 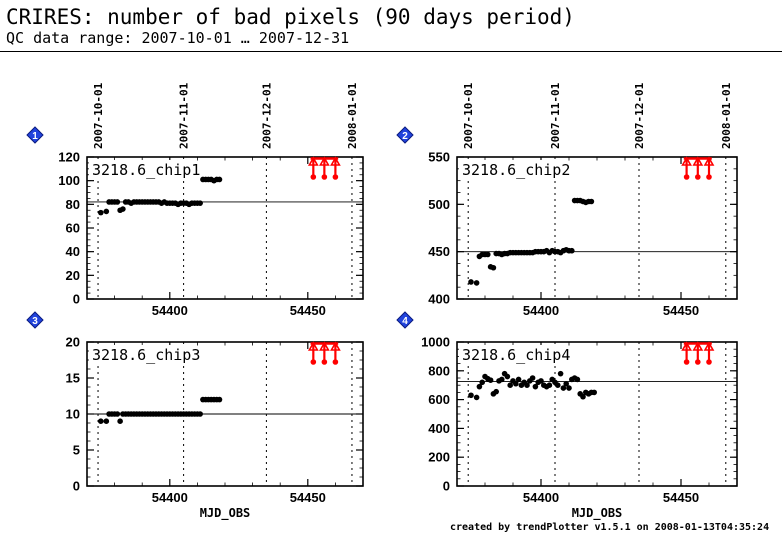 What do you see at coordinates (73, 204) in the screenshot?
I see `y-tick-label: 80` at bounding box center [73, 204].